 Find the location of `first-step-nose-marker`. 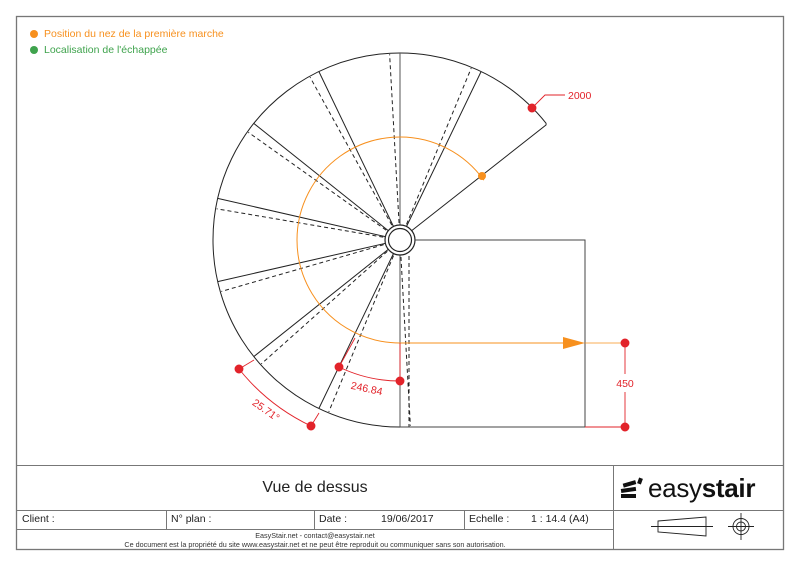

first-step-nose-marker is located at coordinates (482, 176).